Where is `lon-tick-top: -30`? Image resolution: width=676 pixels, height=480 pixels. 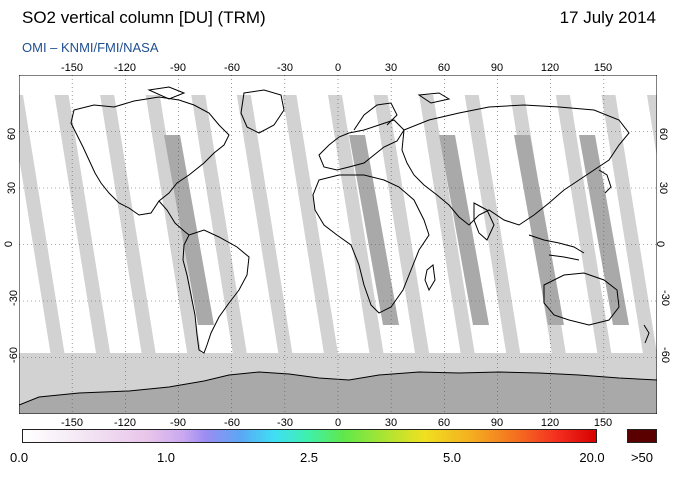 lon-tick-top: -30 is located at coordinates (285, 68).